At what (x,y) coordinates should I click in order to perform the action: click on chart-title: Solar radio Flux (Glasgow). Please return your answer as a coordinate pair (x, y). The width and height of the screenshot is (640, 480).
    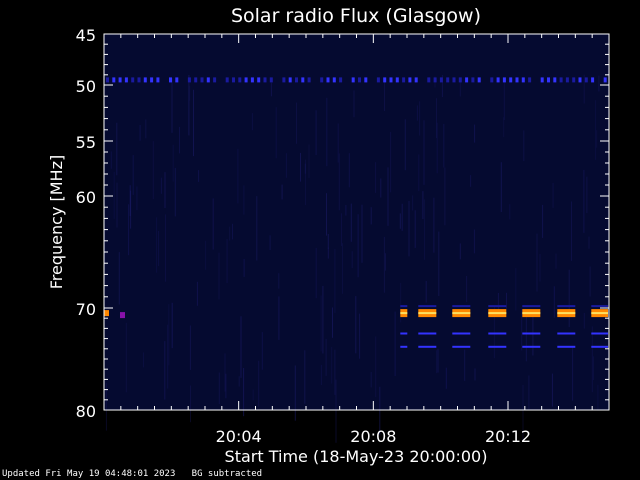
    Looking at the image, I should click on (356, 16).